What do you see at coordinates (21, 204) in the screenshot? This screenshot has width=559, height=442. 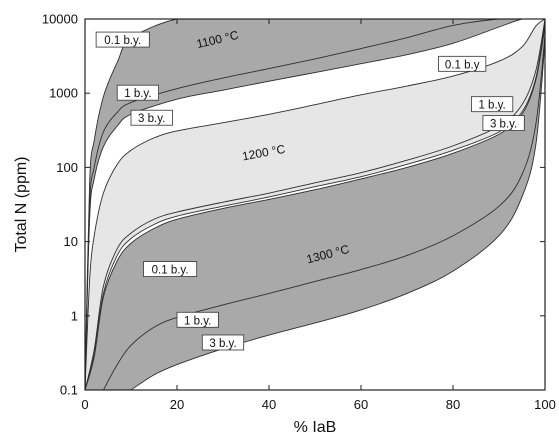 I see `y-axis-title: Total N (ppm)` at bounding box center [21, 204].